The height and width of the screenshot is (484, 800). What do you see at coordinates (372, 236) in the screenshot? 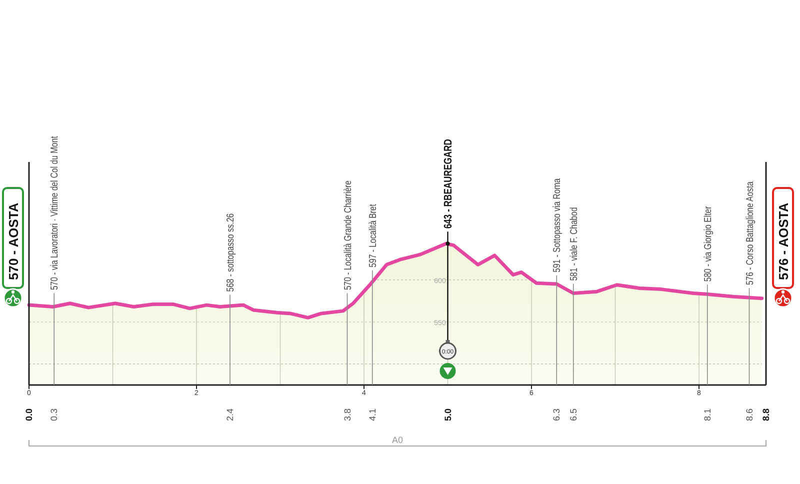
I see `annotation: 597 - Località Bret` at bounding box center [372, 236].